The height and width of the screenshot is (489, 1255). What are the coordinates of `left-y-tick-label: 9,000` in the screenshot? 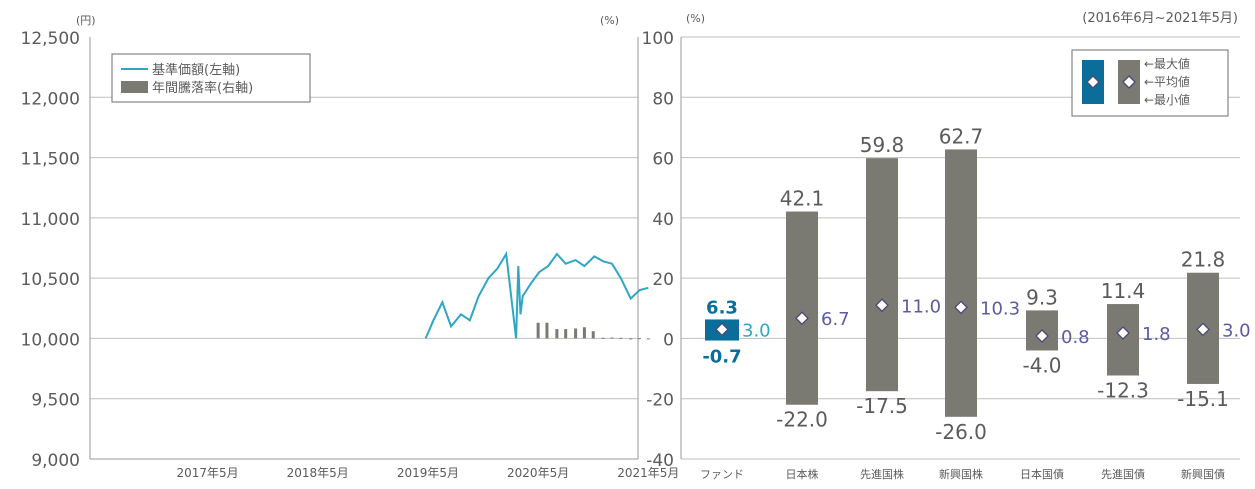 It's located at (55, 461).